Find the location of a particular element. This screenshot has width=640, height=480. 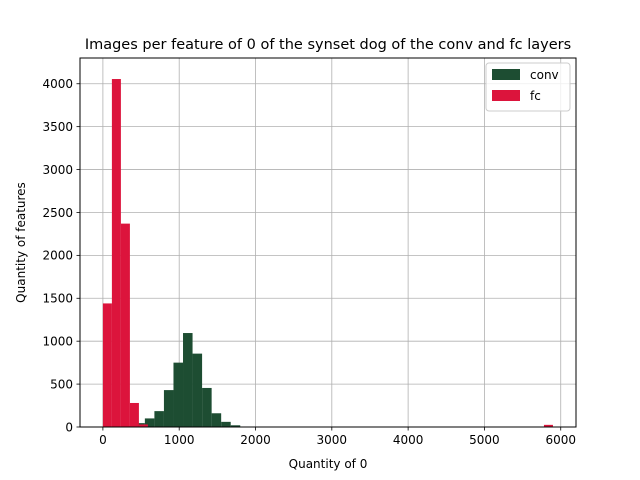

x-tick-label: 4000 is located at coordinates (408, 440).